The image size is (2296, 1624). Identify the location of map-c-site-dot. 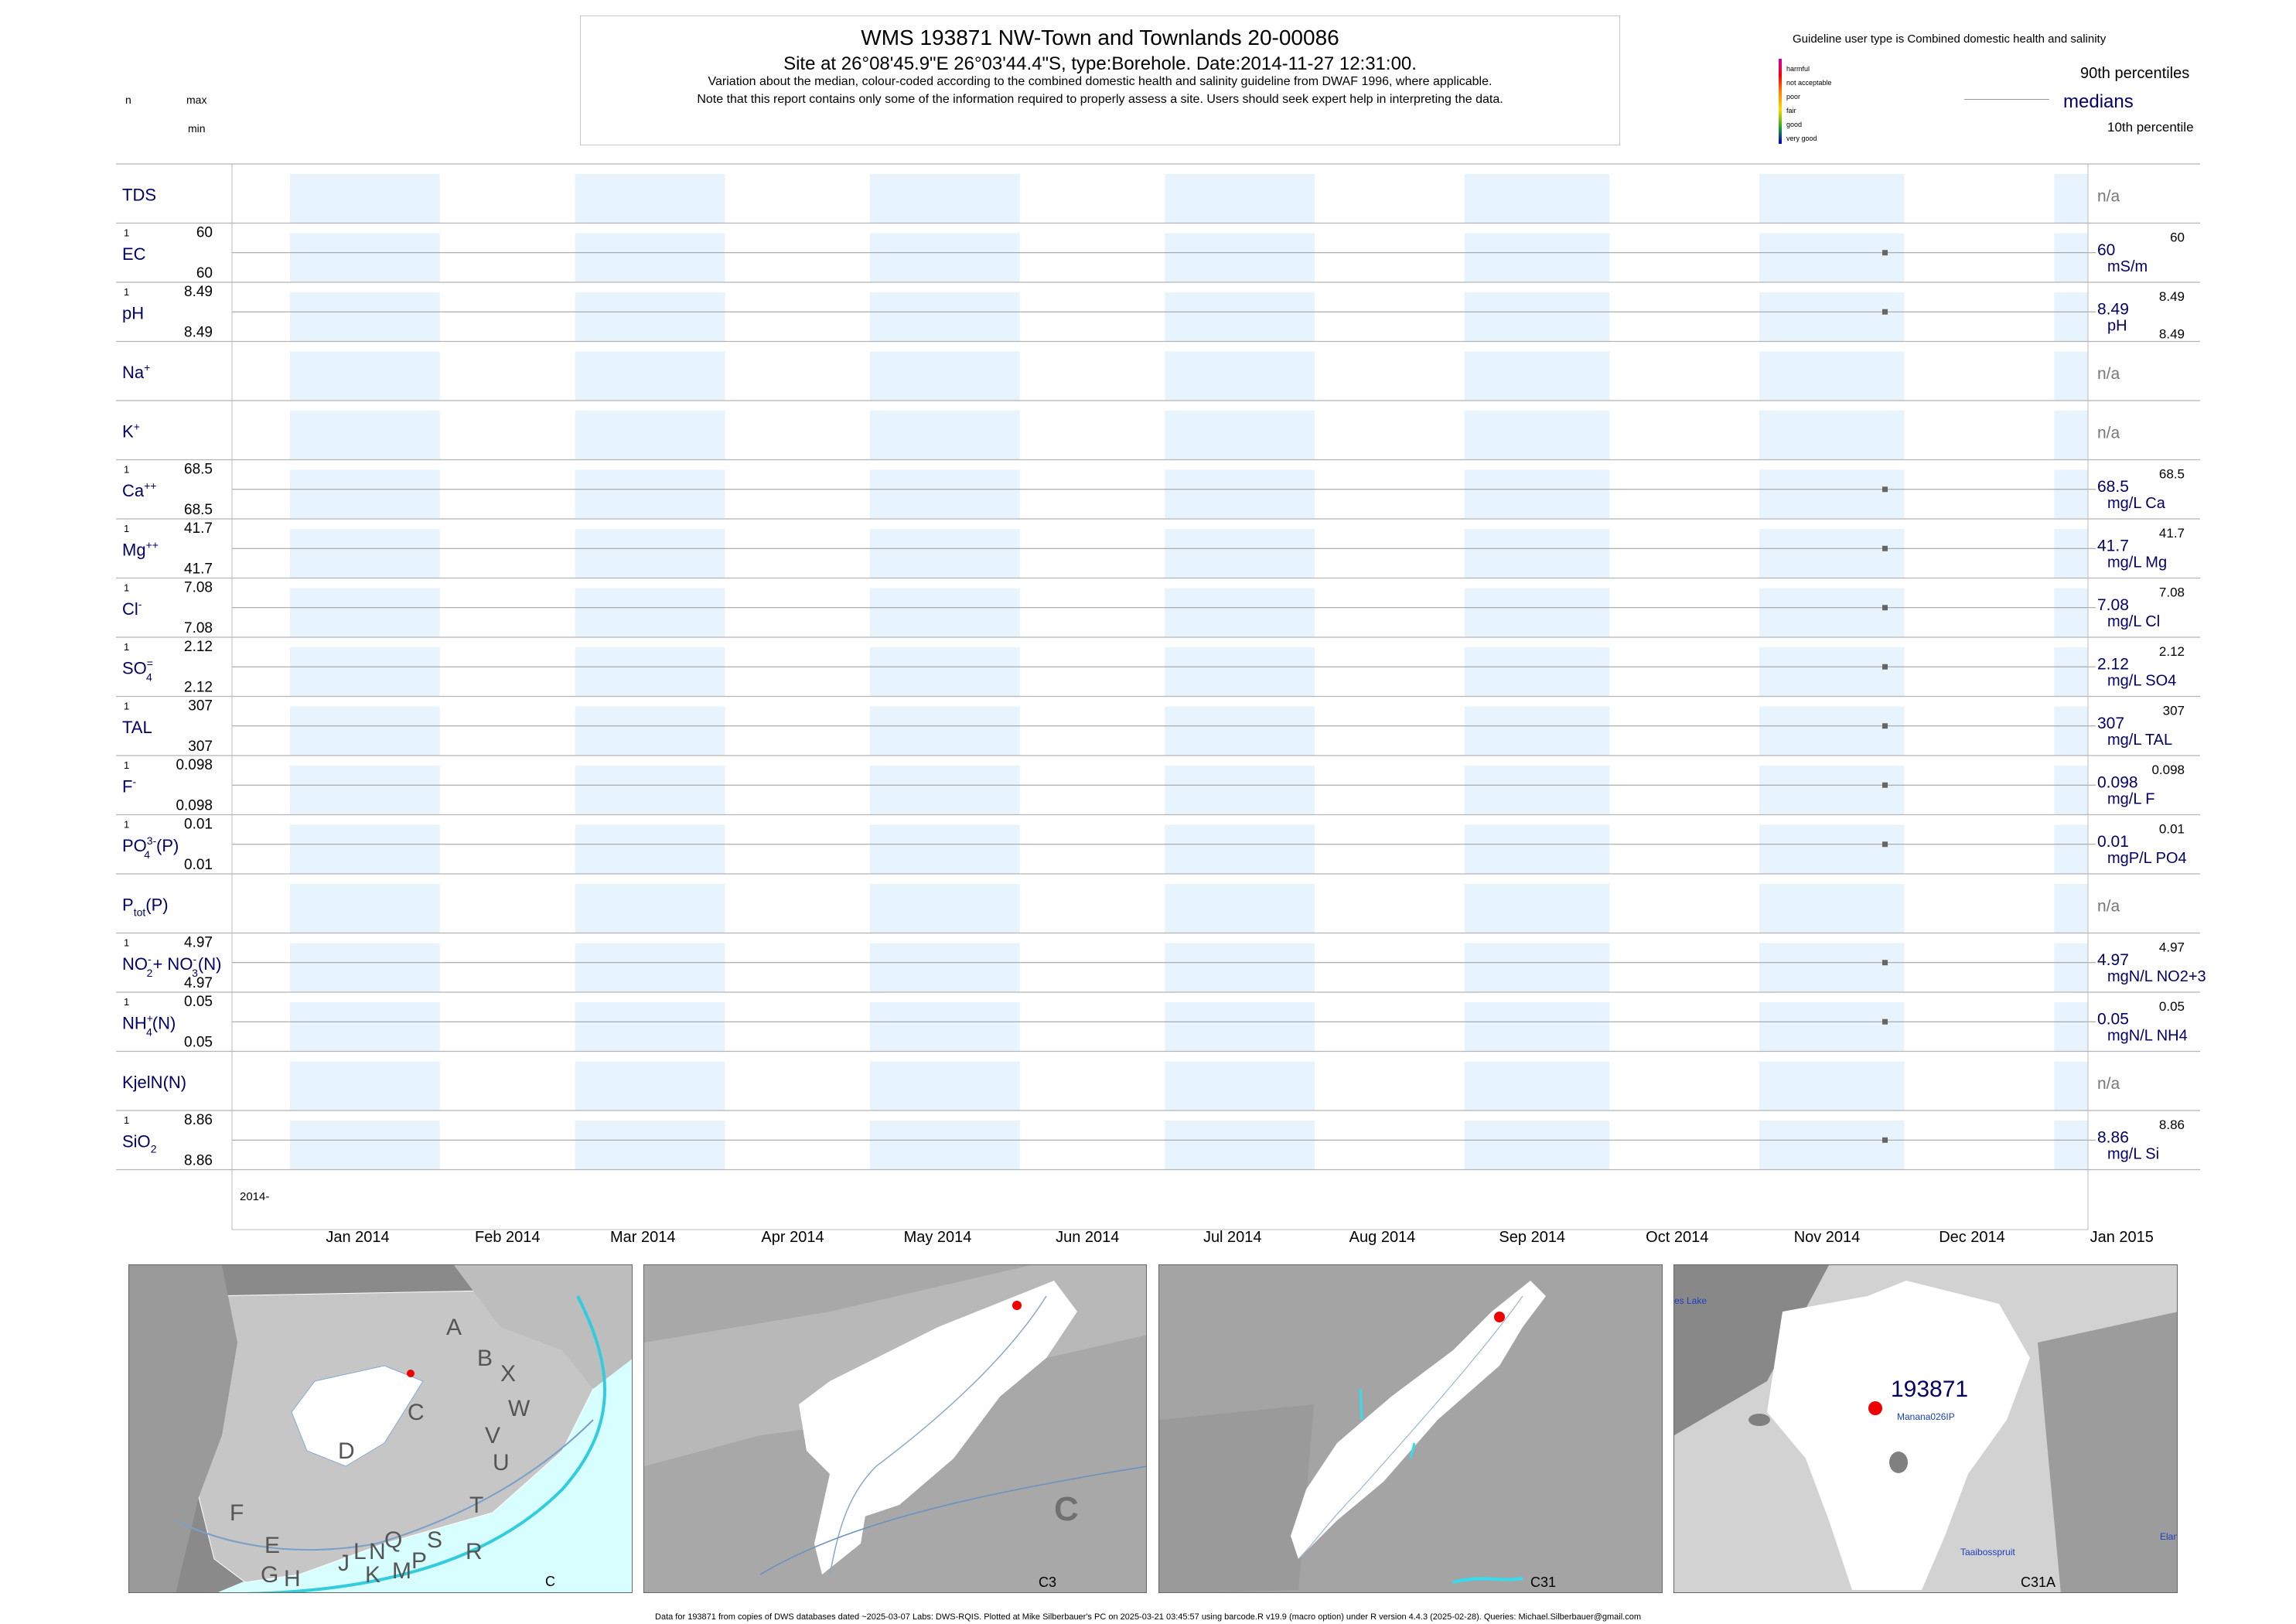
(411, 1373).